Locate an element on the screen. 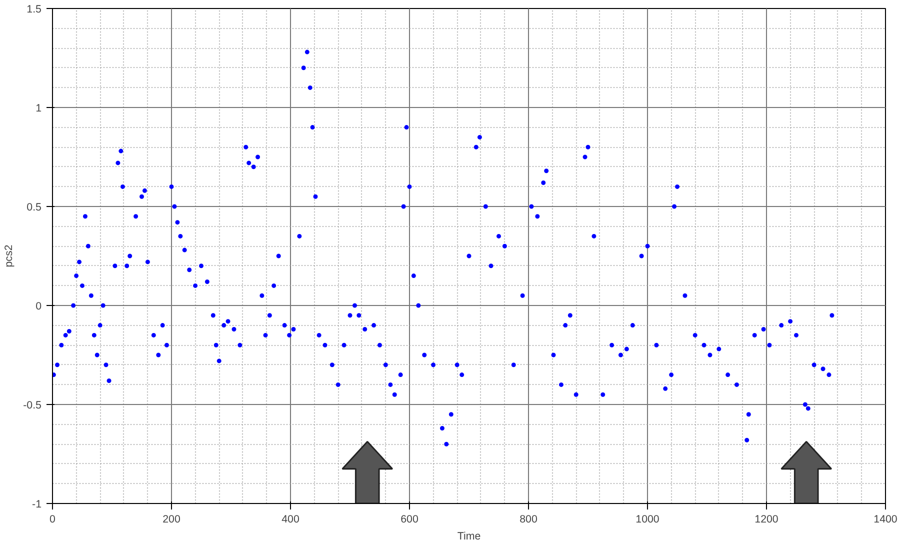 This screenshot has height=548, width=916. x-tick-label: 0 is located at coordinates (53, 520).